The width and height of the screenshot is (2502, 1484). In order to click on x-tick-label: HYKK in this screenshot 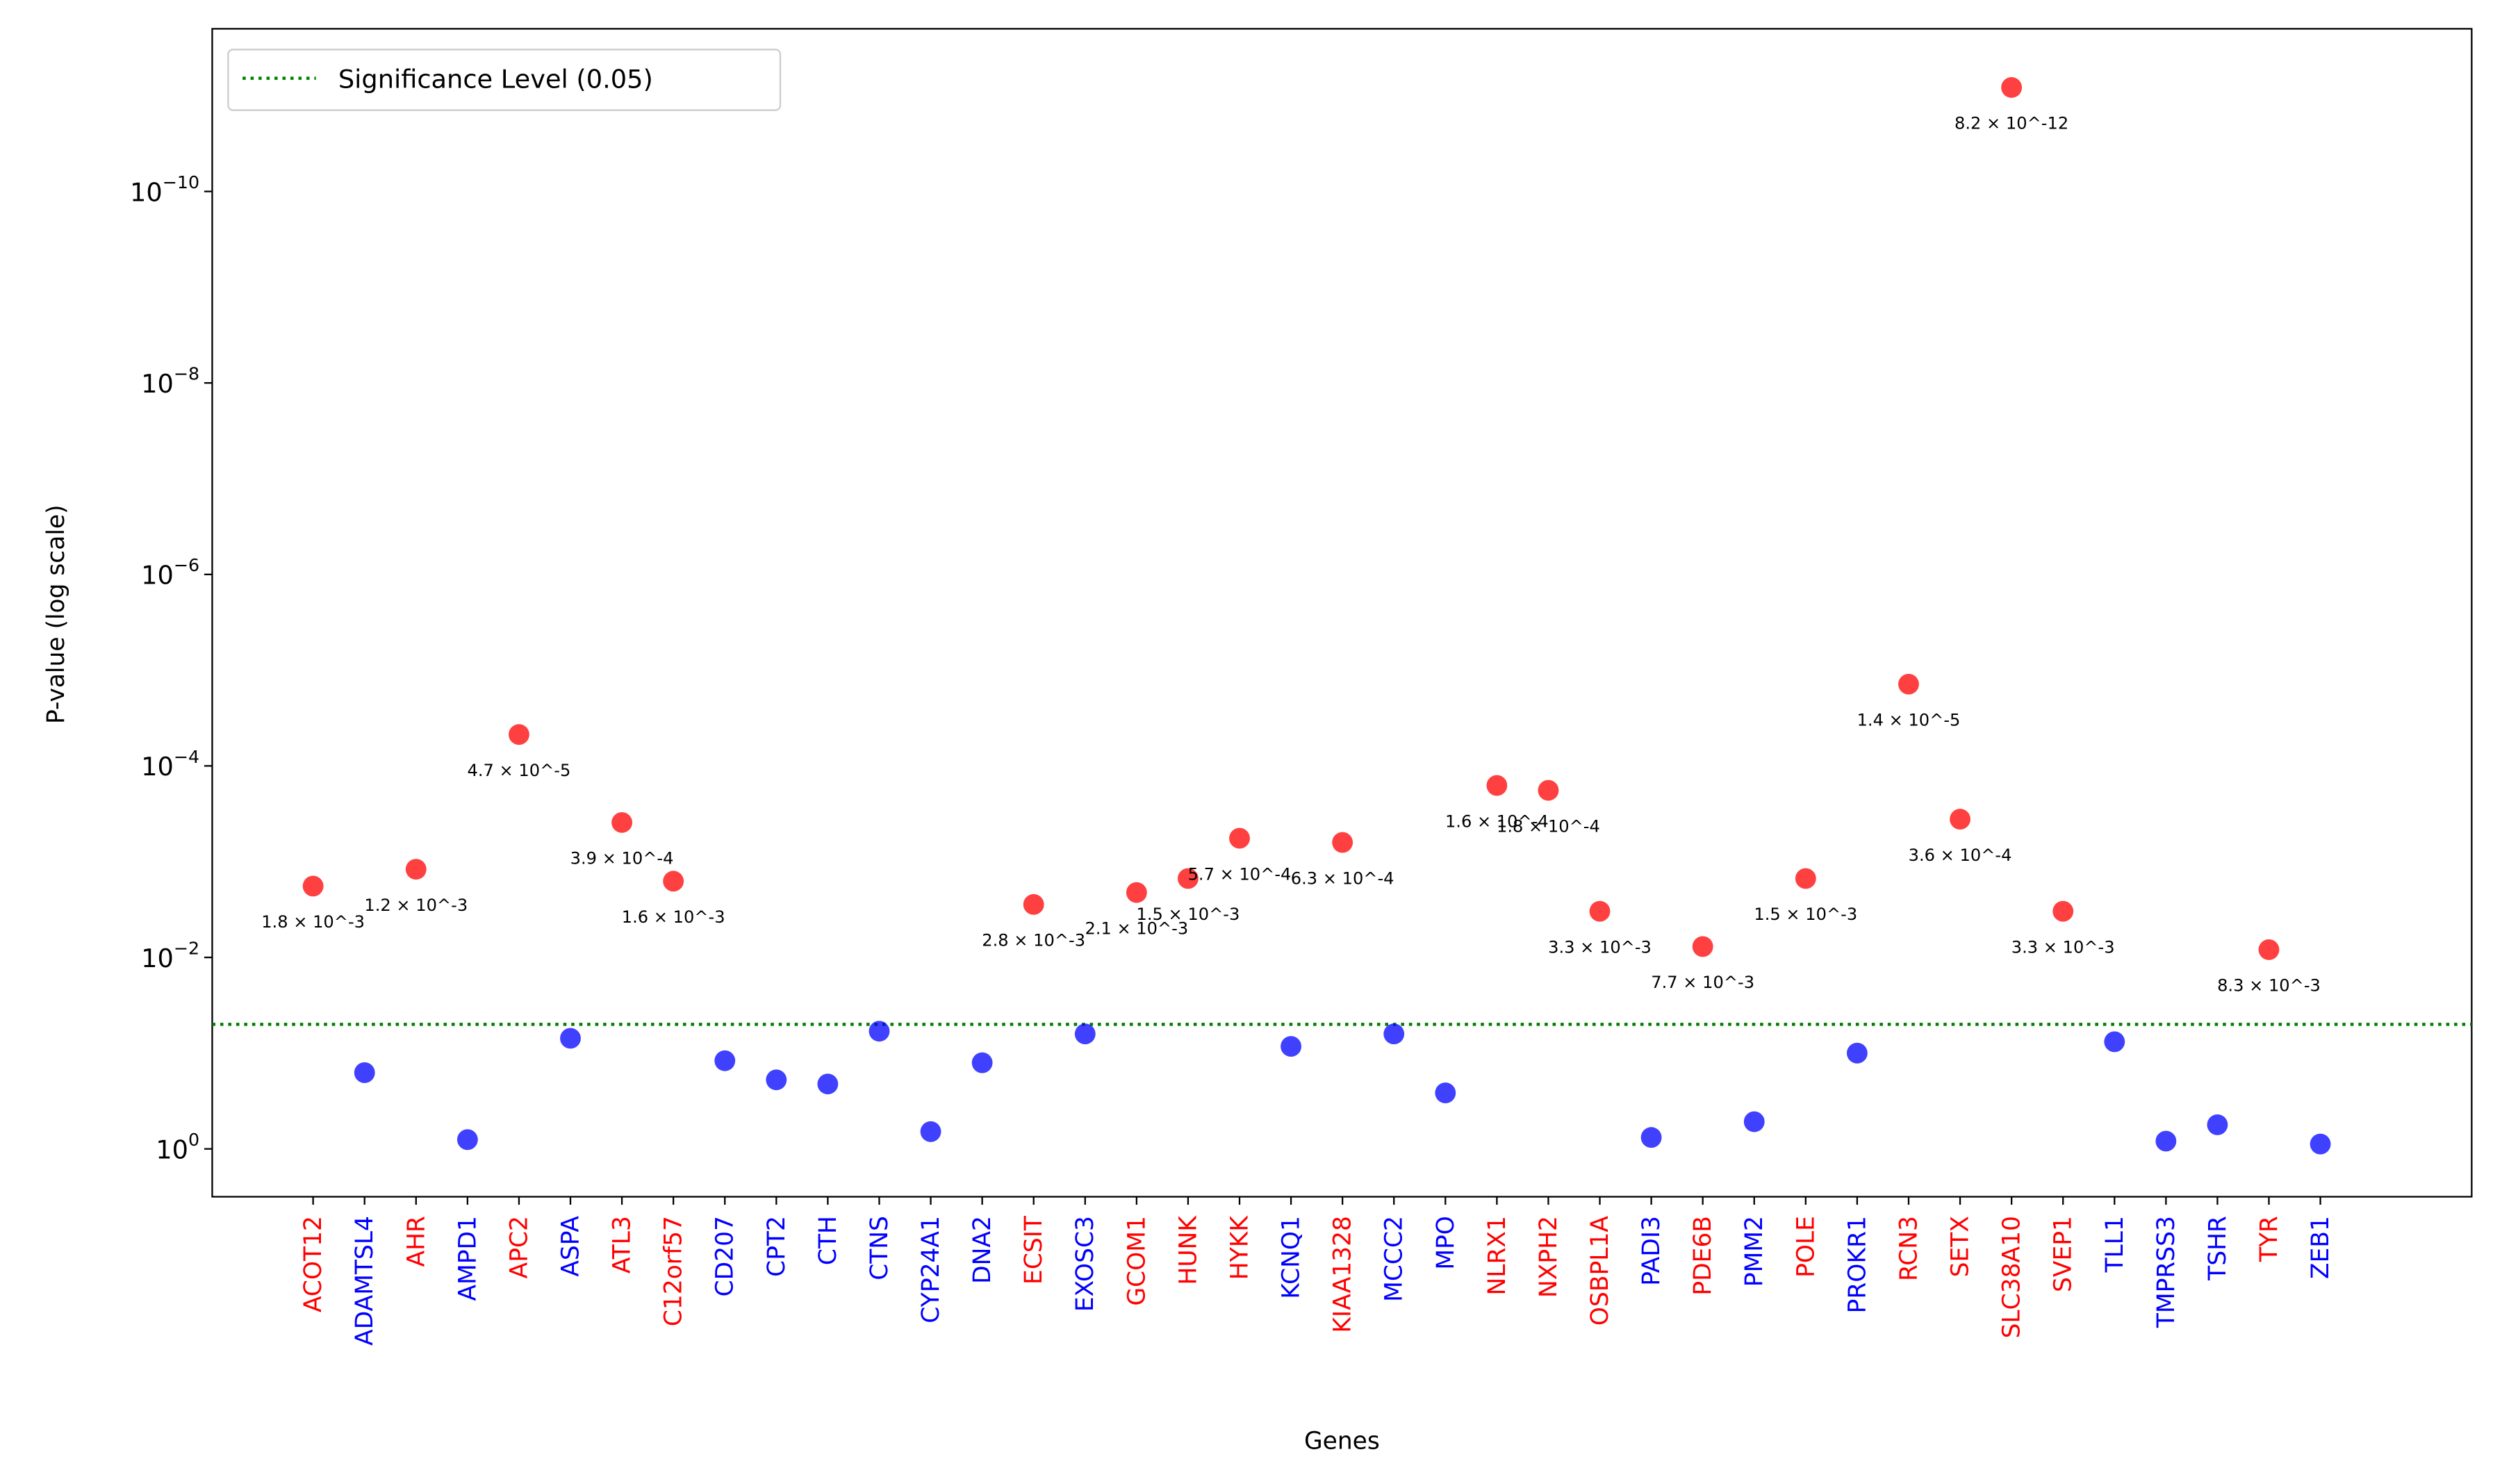, I will do `click(1240, 1247)`.